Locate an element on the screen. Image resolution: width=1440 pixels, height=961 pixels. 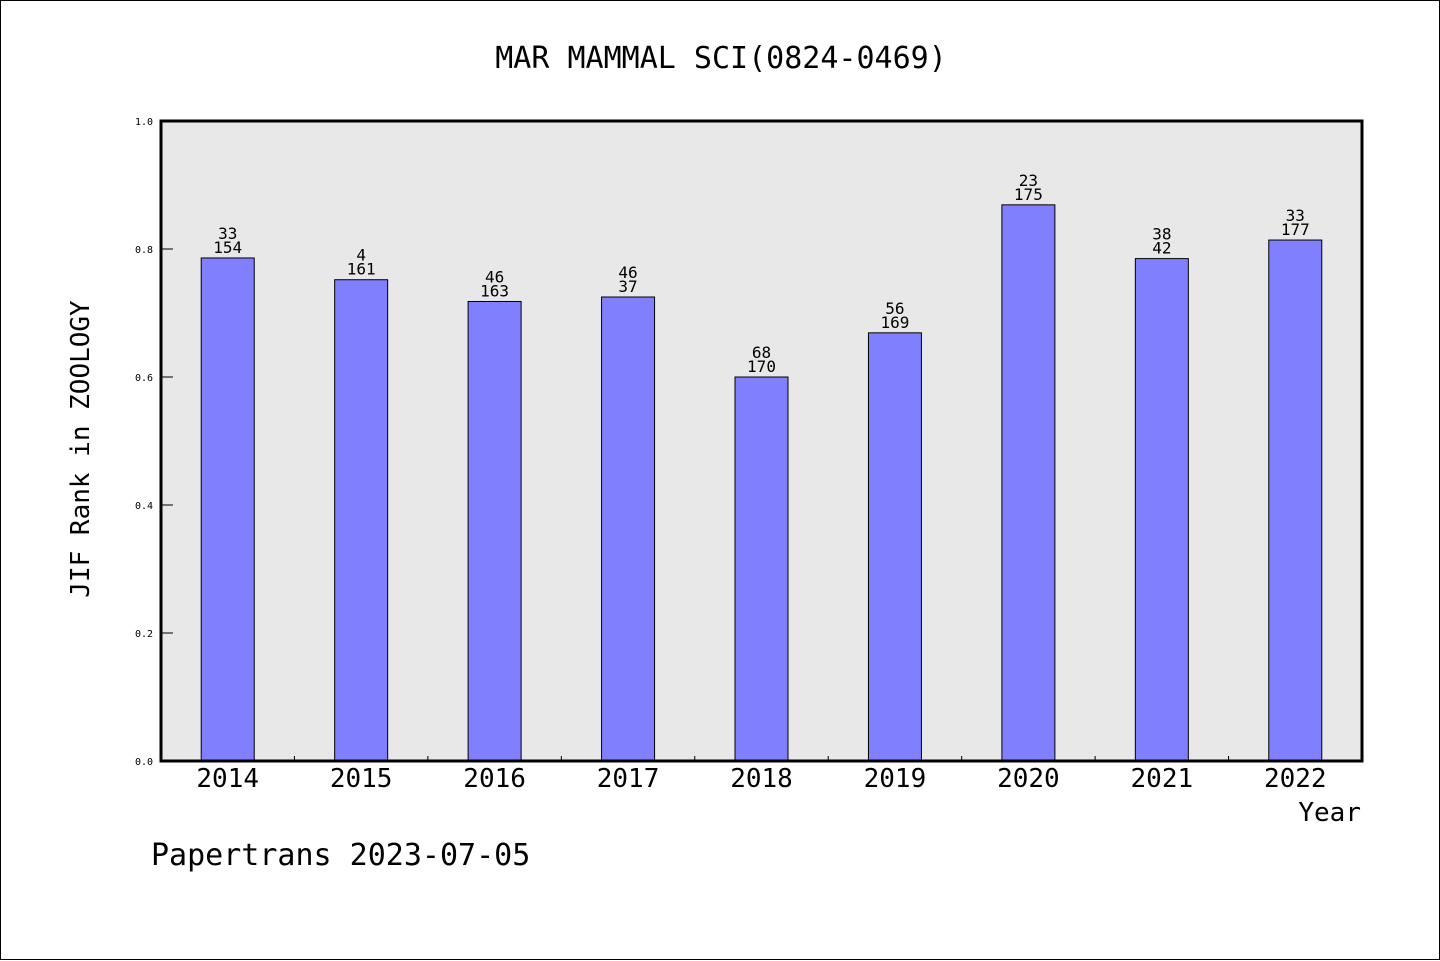
bar-2017 is located at coordinates (628, 529).